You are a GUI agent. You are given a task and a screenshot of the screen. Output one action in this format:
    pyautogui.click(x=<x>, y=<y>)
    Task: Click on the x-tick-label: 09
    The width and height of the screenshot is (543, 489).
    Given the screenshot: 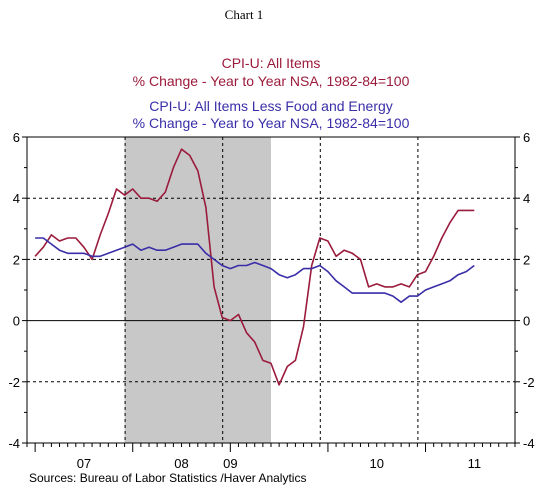 What is the action you would take?
    pyautogui.click(x=230, y=463)
    